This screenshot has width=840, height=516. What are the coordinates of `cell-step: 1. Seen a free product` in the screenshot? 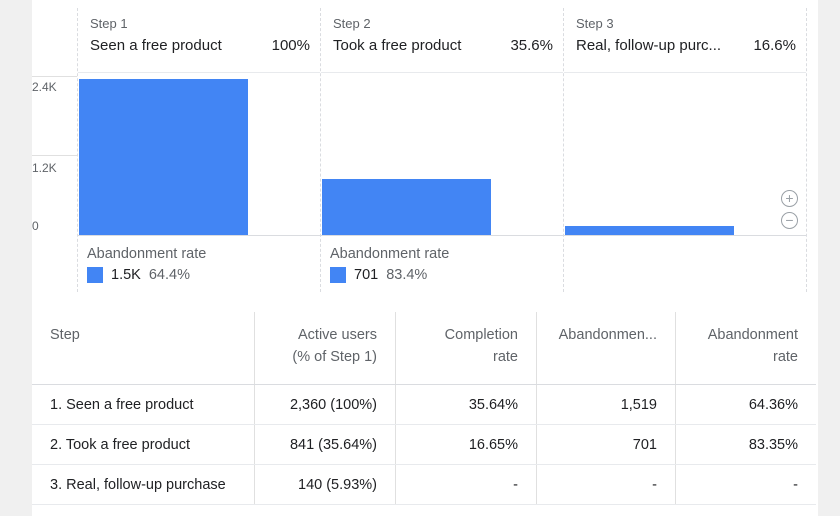 It's located at (143, 404).